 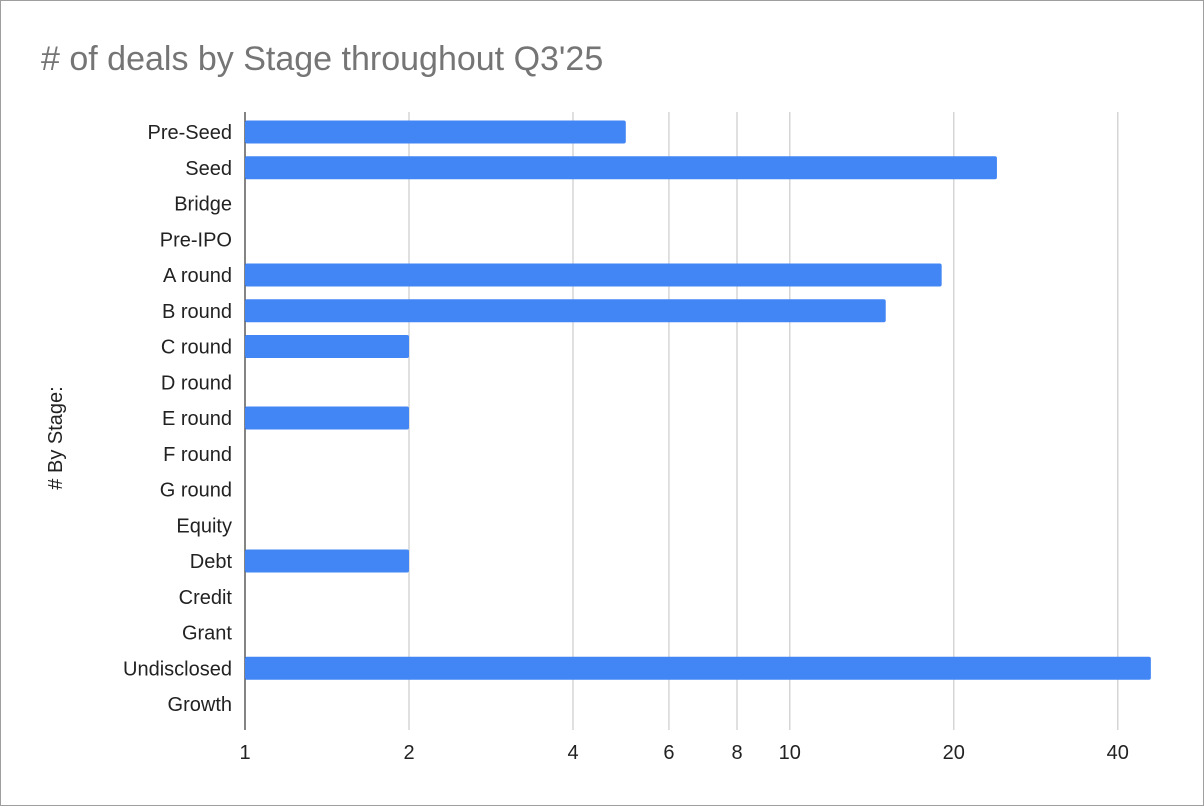 I want to click on bar-a-round, so click(x=593, y=275).